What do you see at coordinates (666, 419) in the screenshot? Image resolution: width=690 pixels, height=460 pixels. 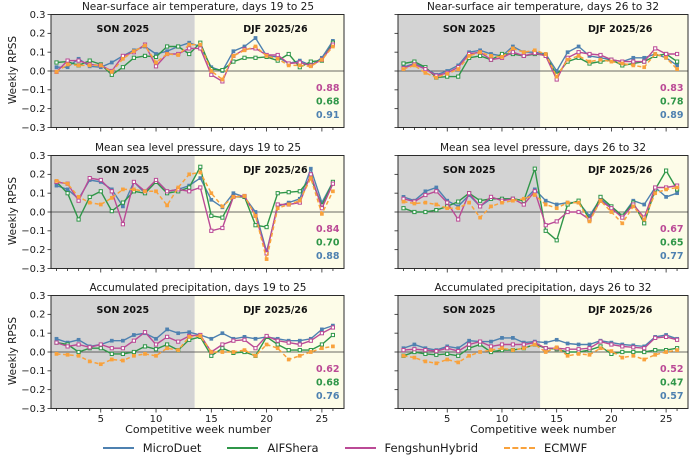 I see `x-tick-label-25: 25` at bounding box center [666, 419].